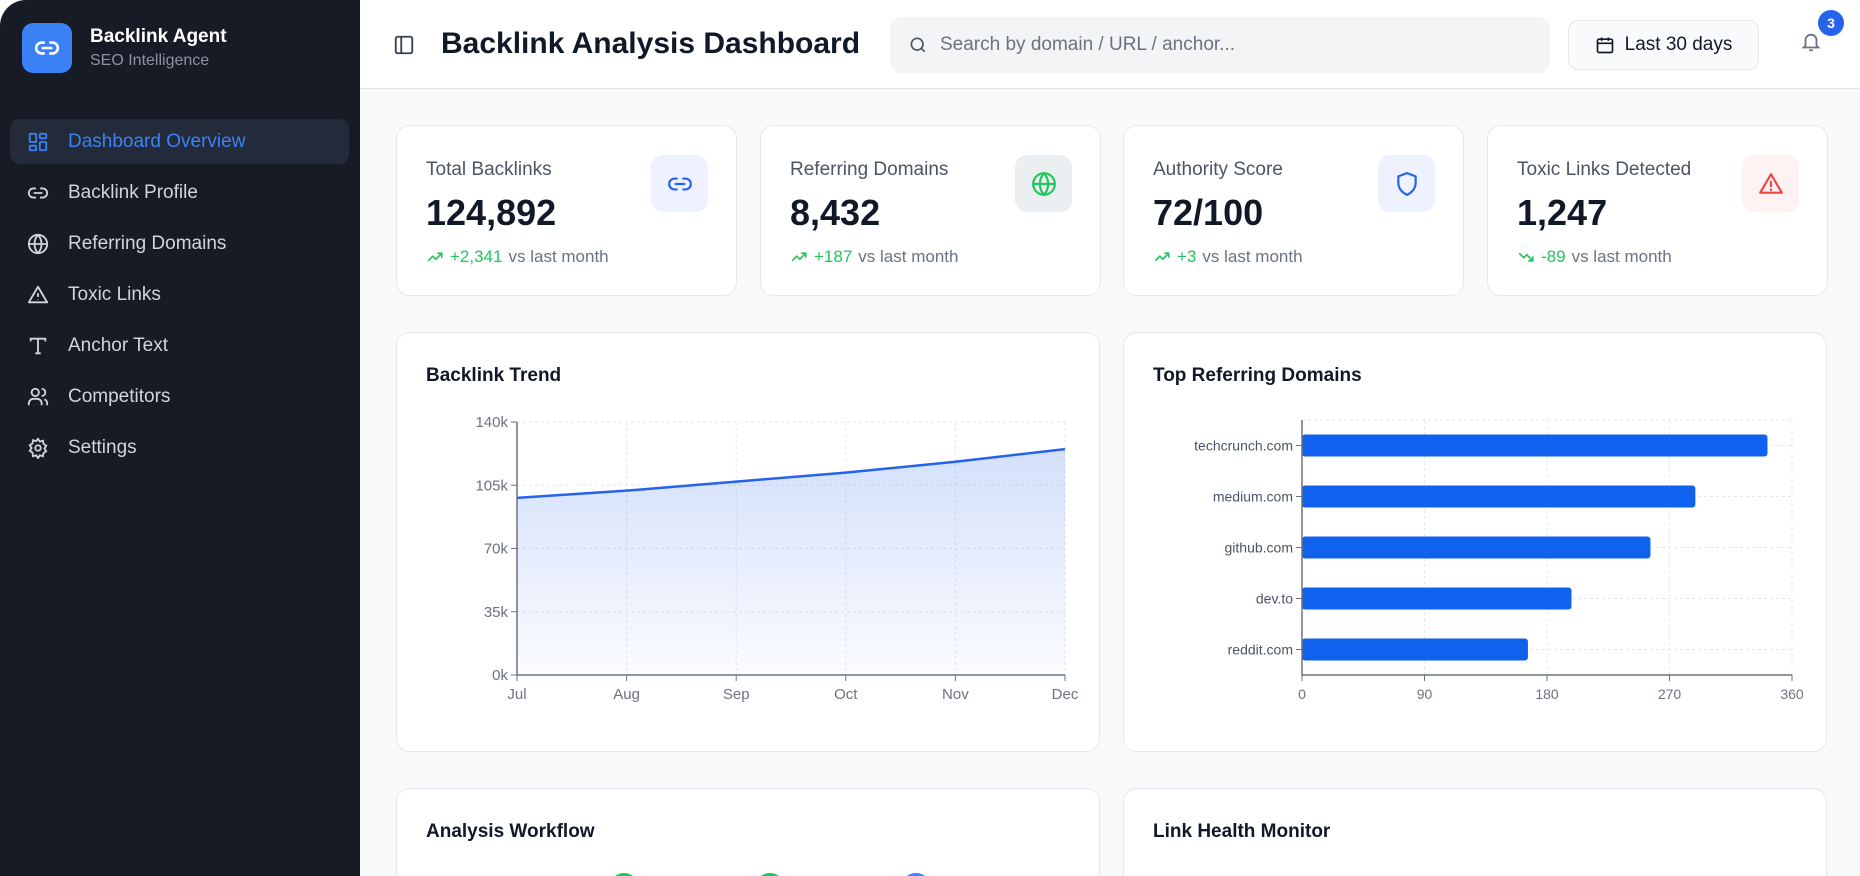  What do you see at coordinates (119, 396) in the screenshot?
I see `sidebar-item-label: Competitors` at bounding box center [119, 396].